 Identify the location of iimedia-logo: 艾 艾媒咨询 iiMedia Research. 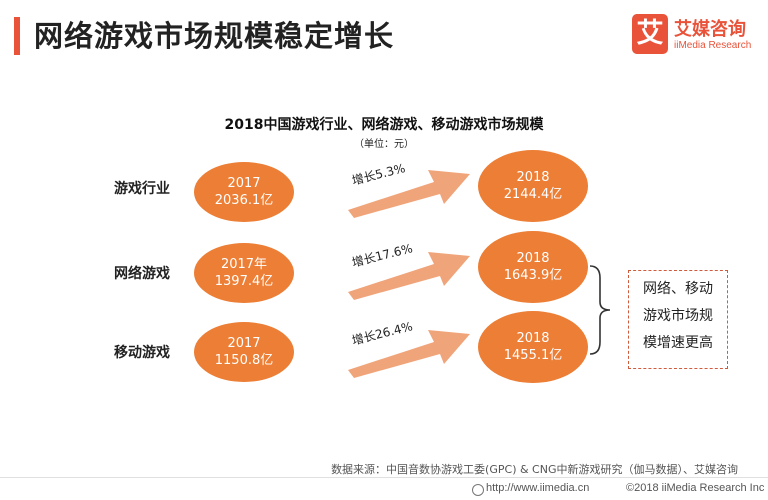
(695, 37).